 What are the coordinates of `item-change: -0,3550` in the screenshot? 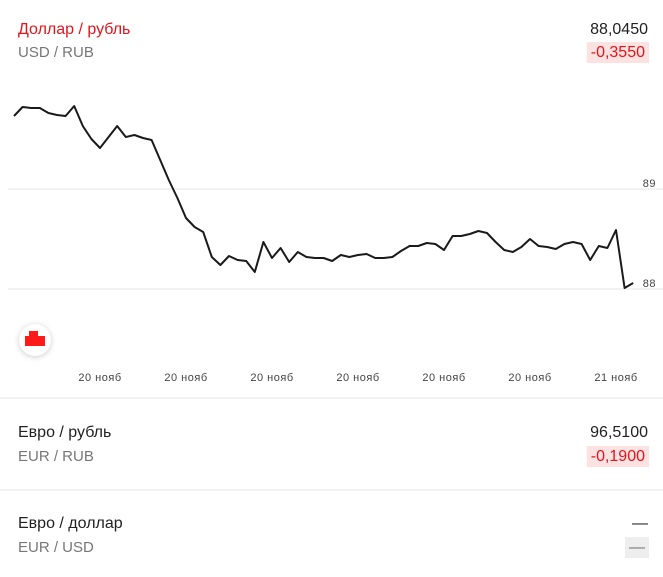 It's located at (618, 52).